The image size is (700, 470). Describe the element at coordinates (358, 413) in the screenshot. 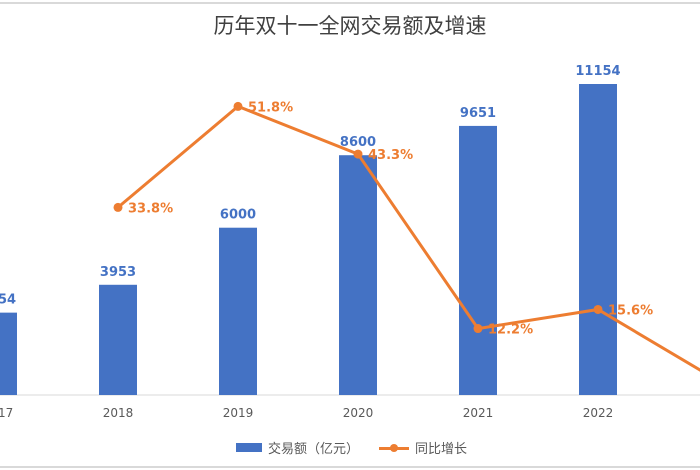

I see `x-tick-label: 2020` at that location.